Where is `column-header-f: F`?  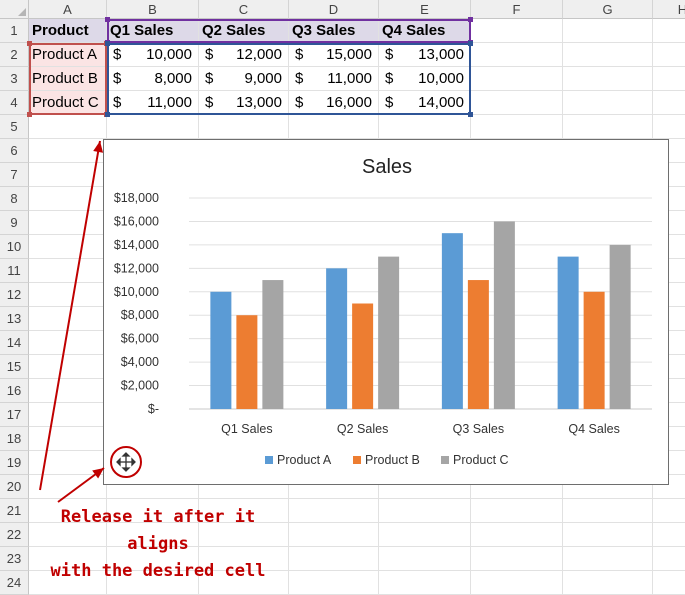 column-header-f: F is located at coordinates (517, 9).